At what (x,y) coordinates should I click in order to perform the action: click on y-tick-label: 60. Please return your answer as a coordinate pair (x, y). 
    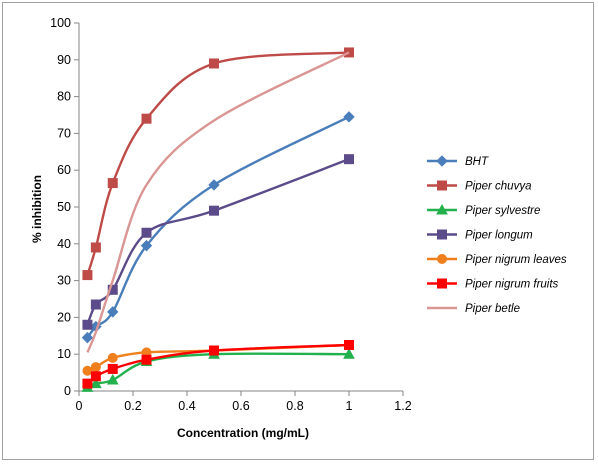
    Looking at the image, I should click on (64, 170).